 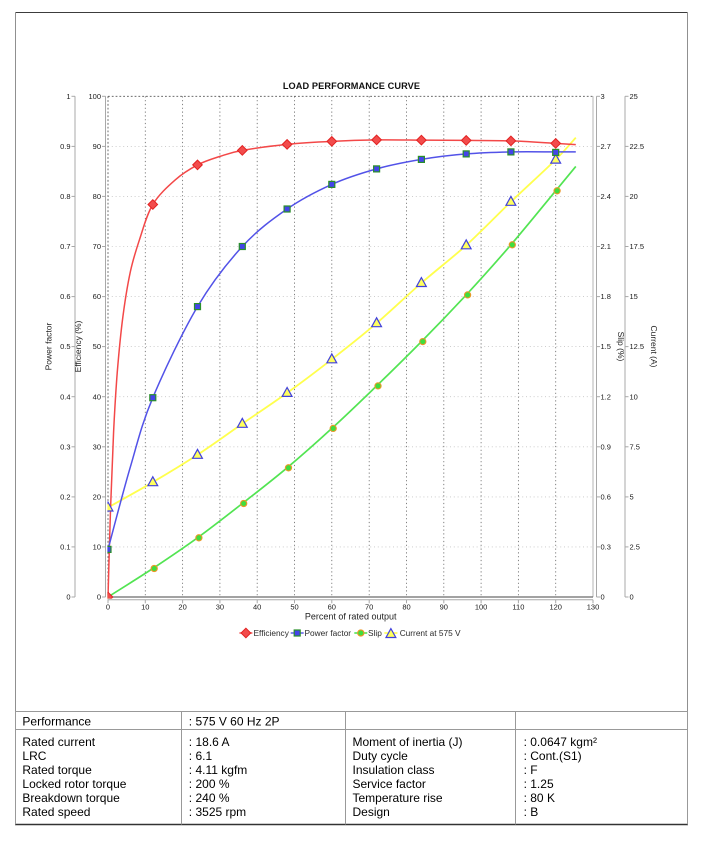 What do you see at coordinates (621, 347) in the screenshot?
I see `svg-text: Slip (%)` at bounding box center [621, 347].